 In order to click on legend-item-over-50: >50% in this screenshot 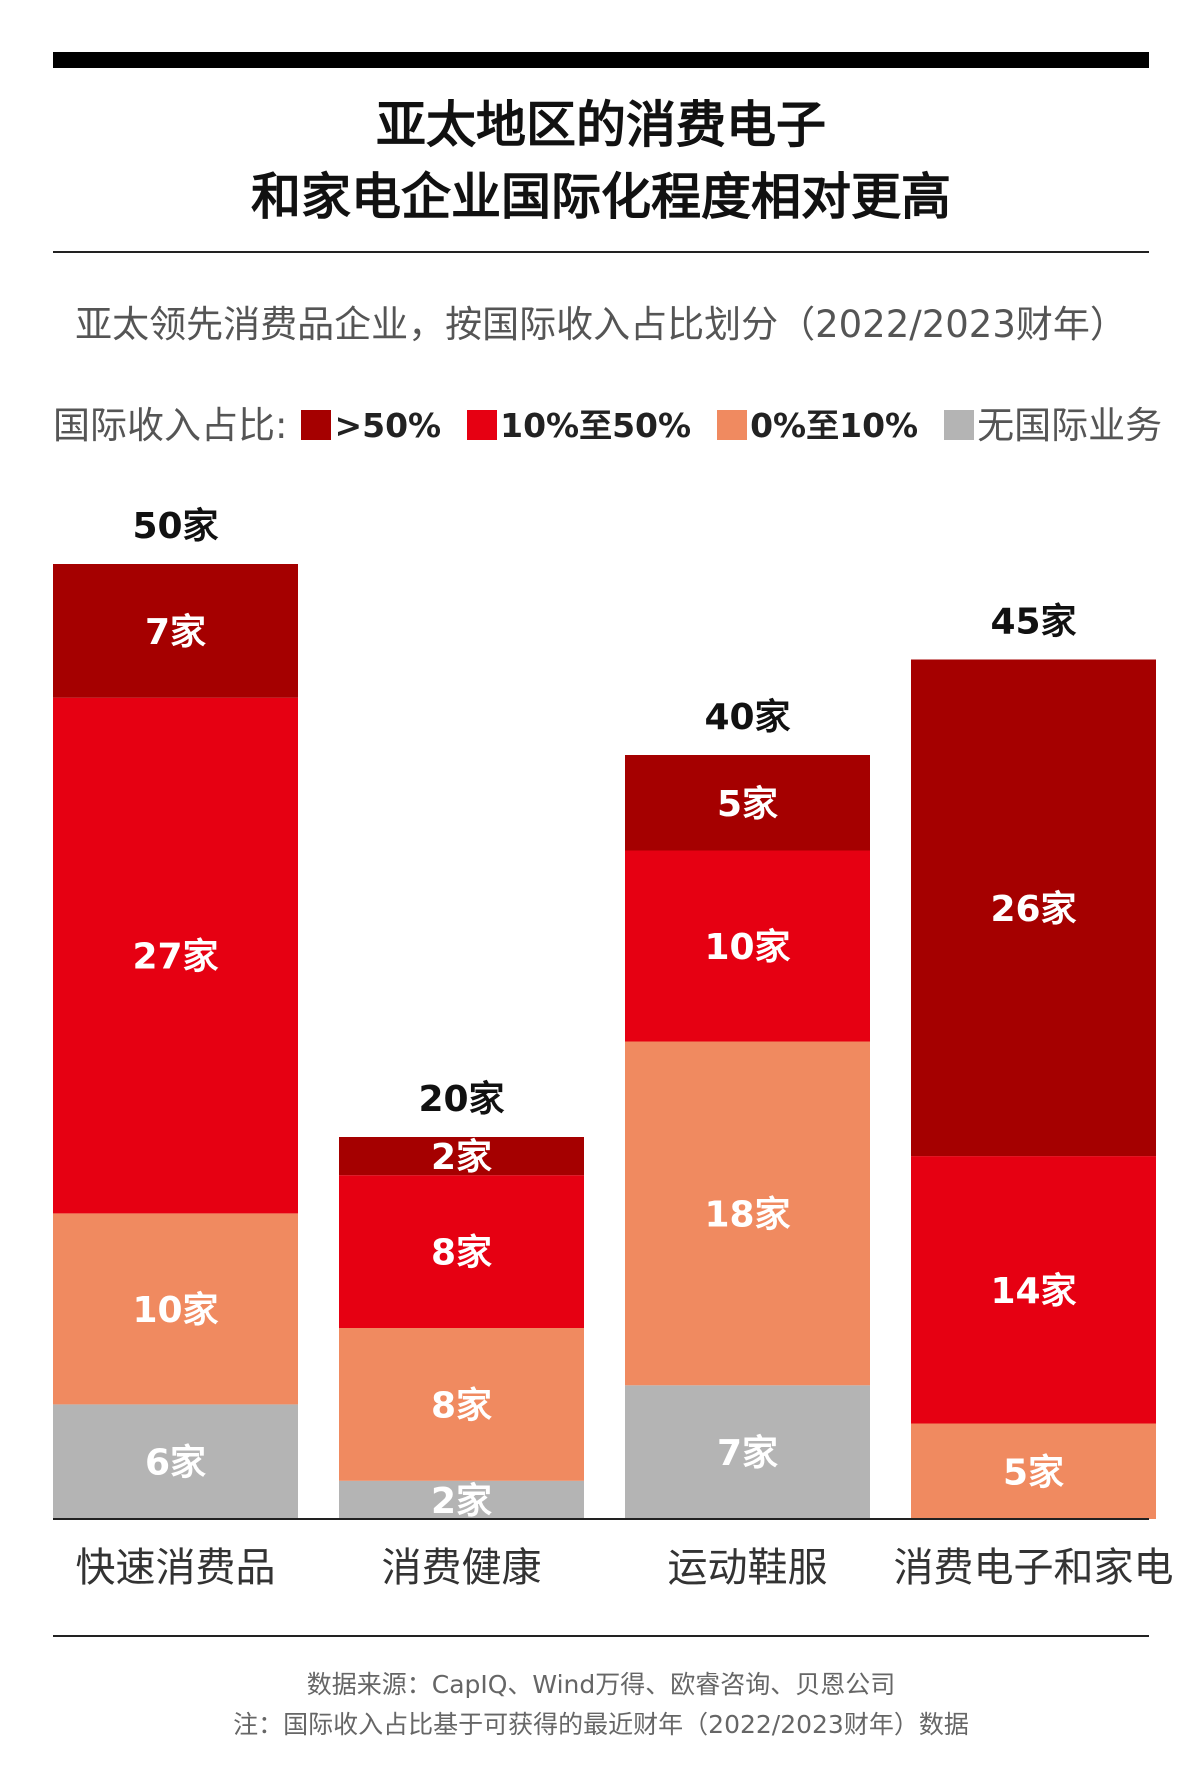, I will do `click(371, 425)`.